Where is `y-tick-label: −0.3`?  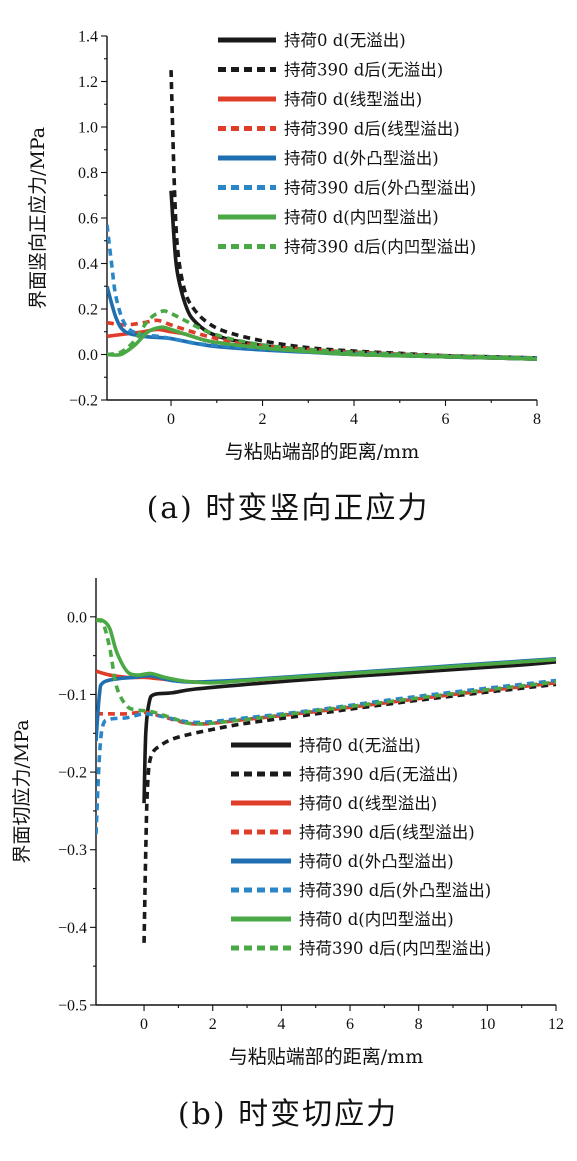
y-tick-label: −0.3 is located at coordinates (72, 850).